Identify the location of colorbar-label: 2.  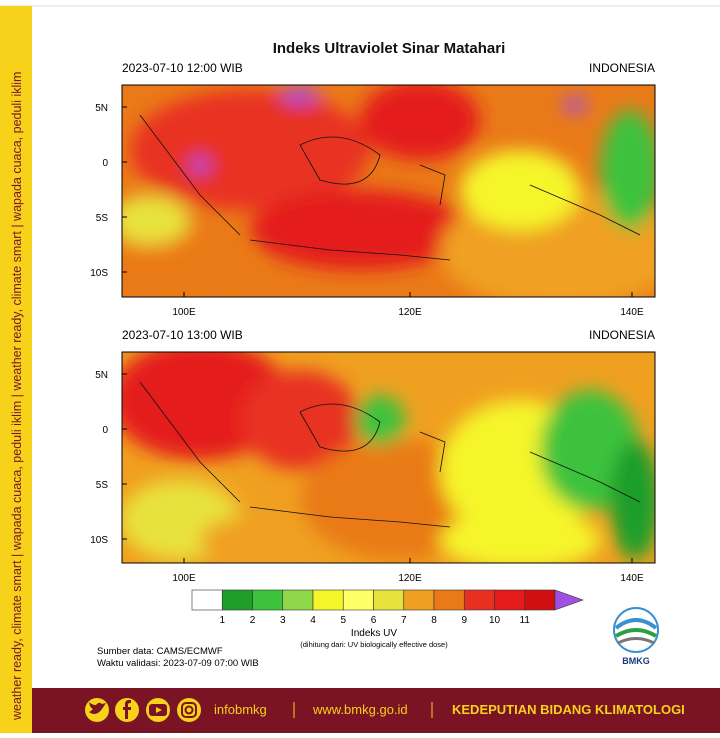
(253, 620).